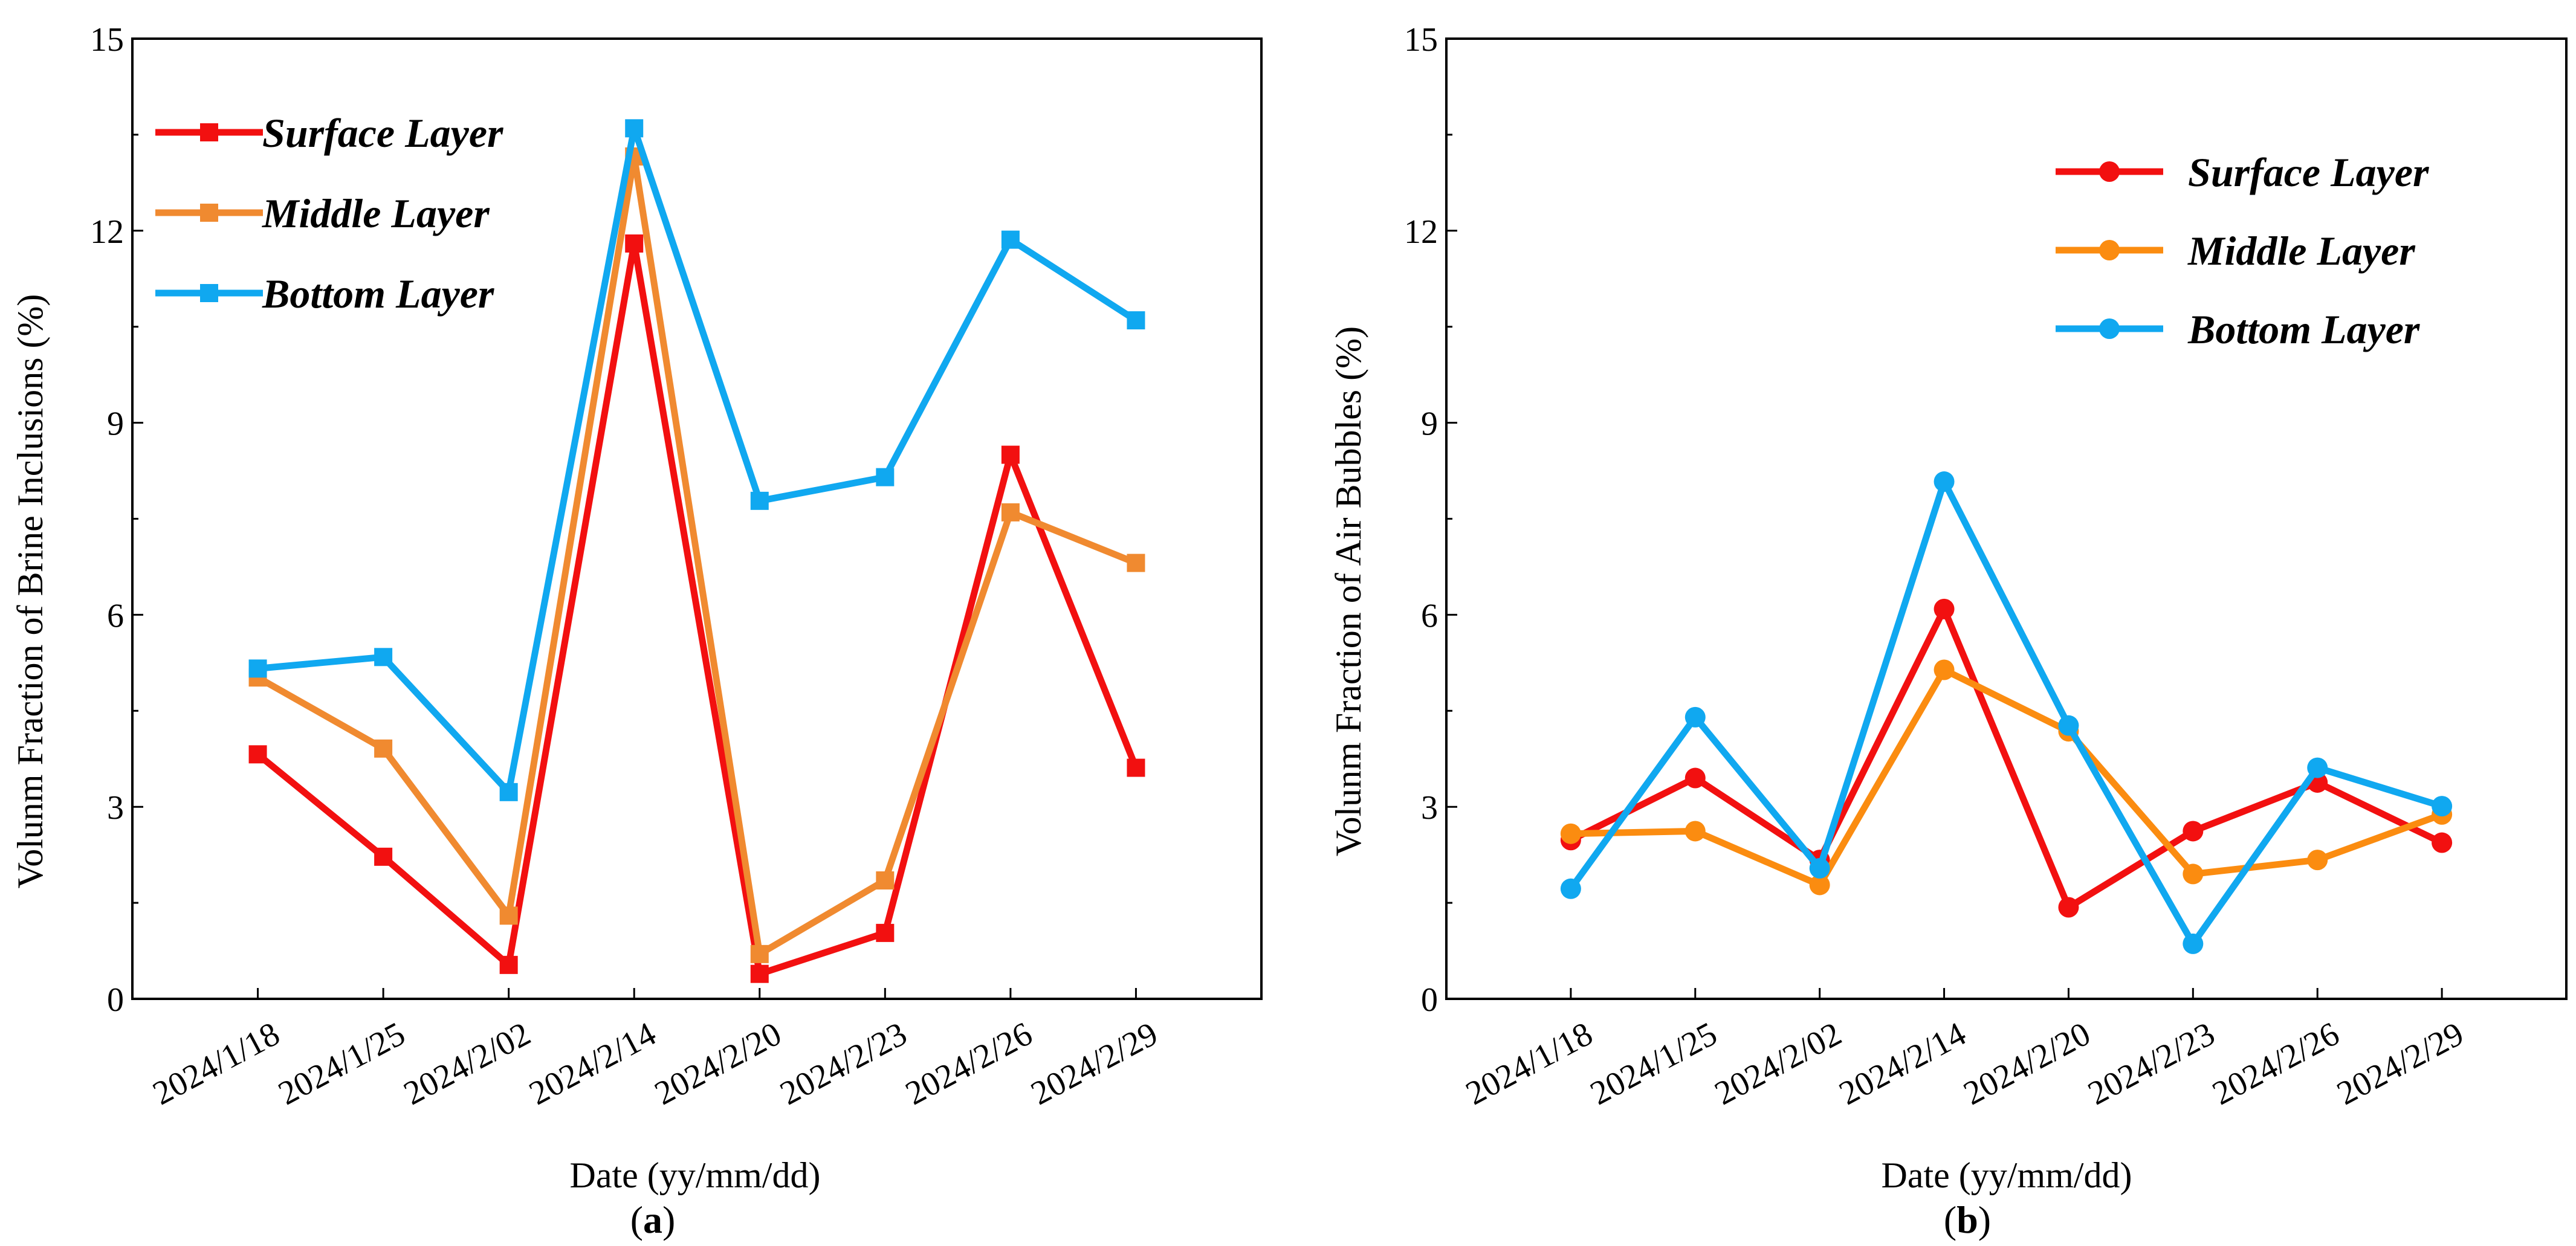  What do you see at coordinates (1421, 232) in the screenshot?
I see `y-tick-label: 12` at bounding box center [1421, 232].